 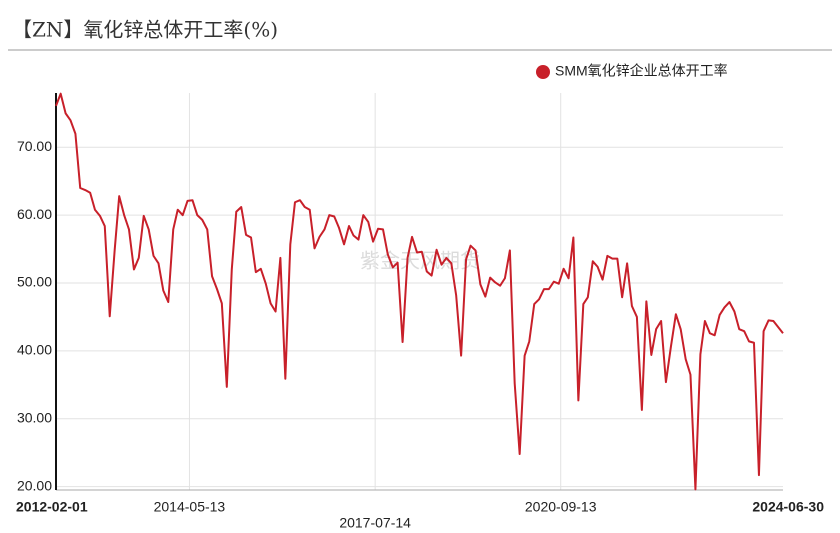 What do you see at coordinates (561, 507) in the screenshot?
I see `x-tick-label: 2020-09-13` at bounding box center [561, 507].